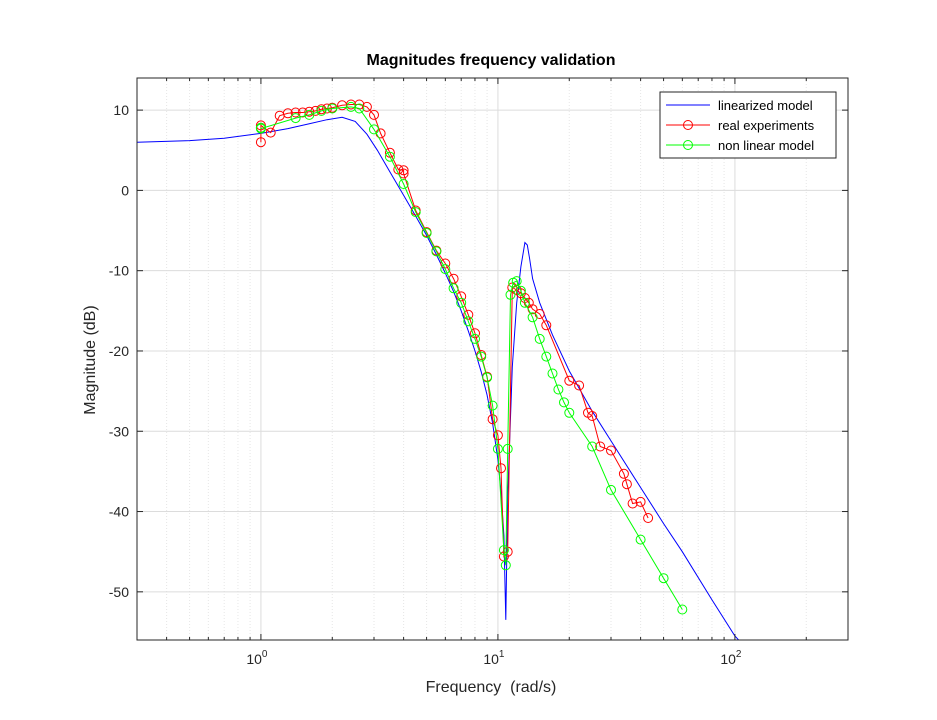  Describe the element at coordinates (766, 125) in the screenshot. I see `legend-label: real experiments` at that location.